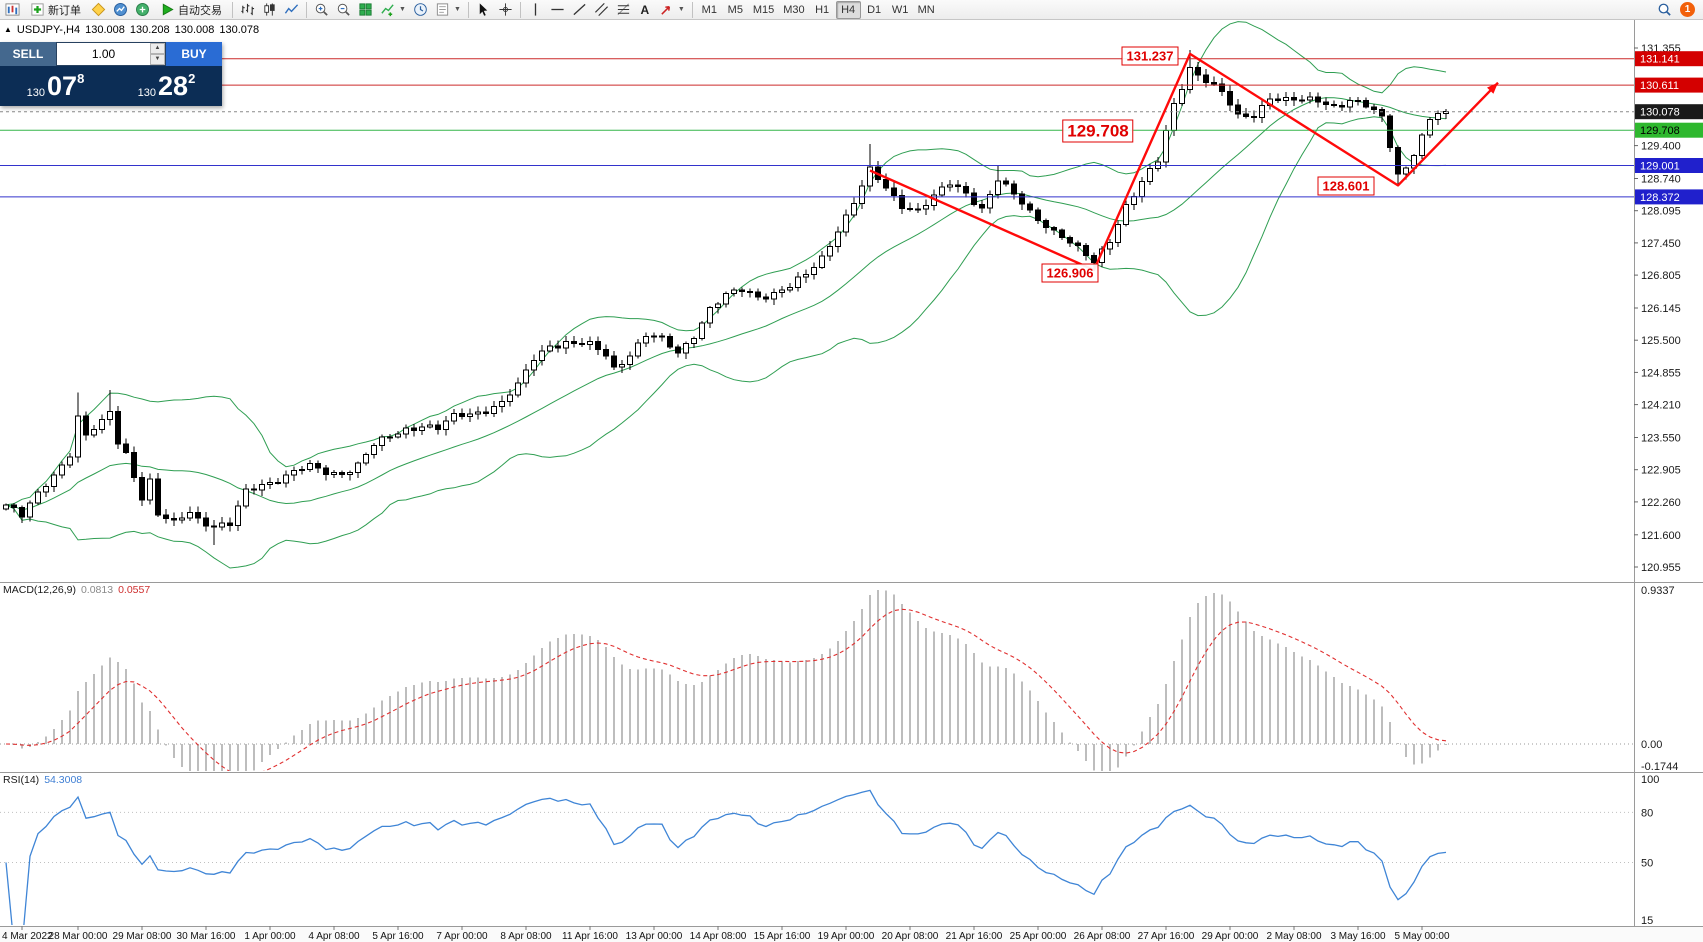 Image resolution: width=1703 pixels, height=942 pixels. I want to click on macd-scale-label: 0.9337, so click(1658, 591).